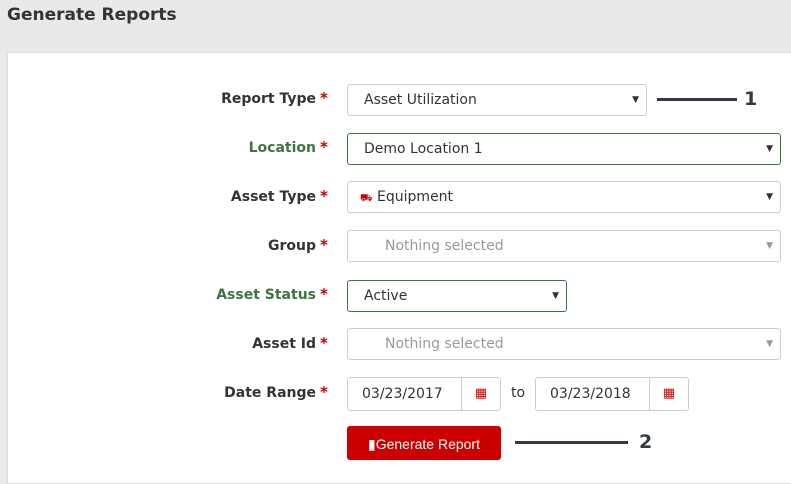 This screenshot has width=791, height=484. Describe the element at coordinates (497, 100) in the screenshot. I see `report-type-select: Asset Utilization ▼` at that location.